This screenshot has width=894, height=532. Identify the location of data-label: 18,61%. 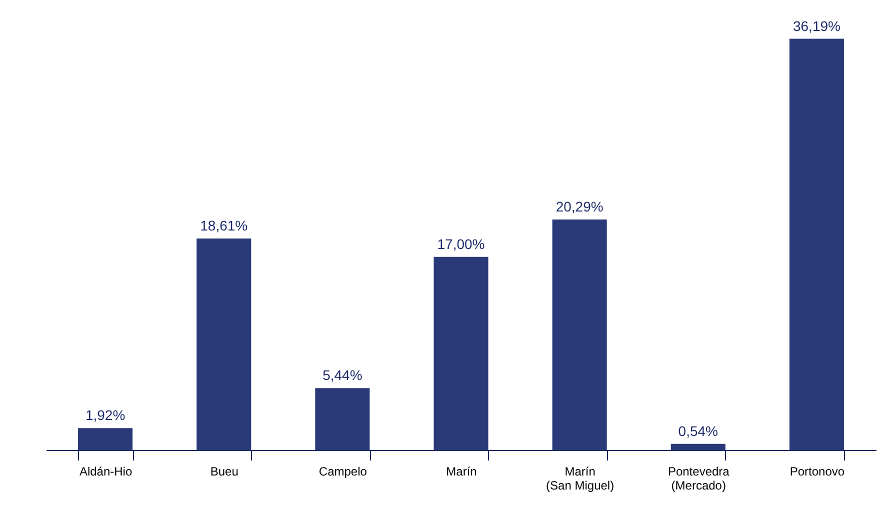
(224, 226).